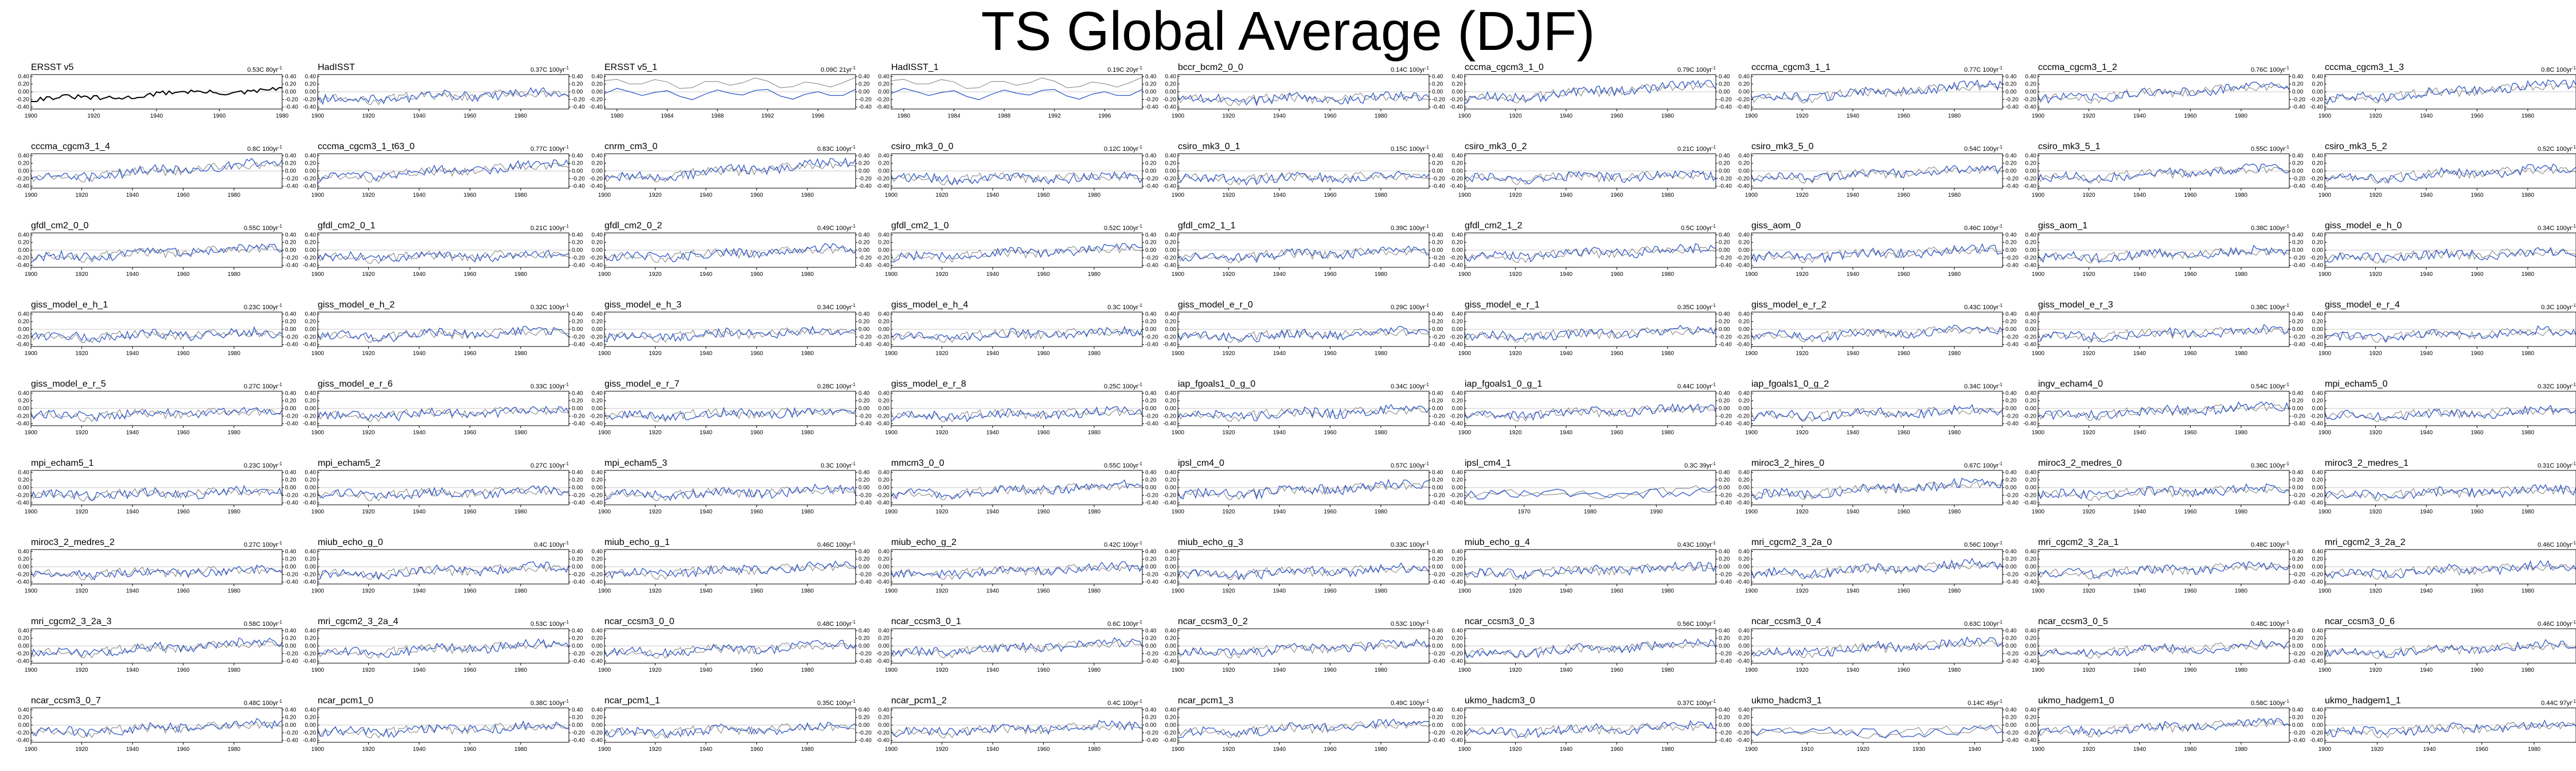  What do you see at coordinates (1984, 228) in the screenshot?
I see `panel-trend-label: 0.46C 100yr-1` at bounding box center [1984, 228].